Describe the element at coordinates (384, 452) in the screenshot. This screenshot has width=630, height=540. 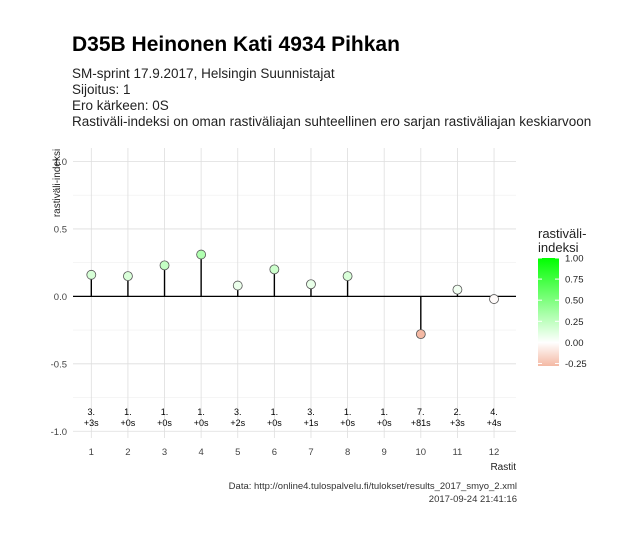
I see `x-tick-label: 9` at that location.